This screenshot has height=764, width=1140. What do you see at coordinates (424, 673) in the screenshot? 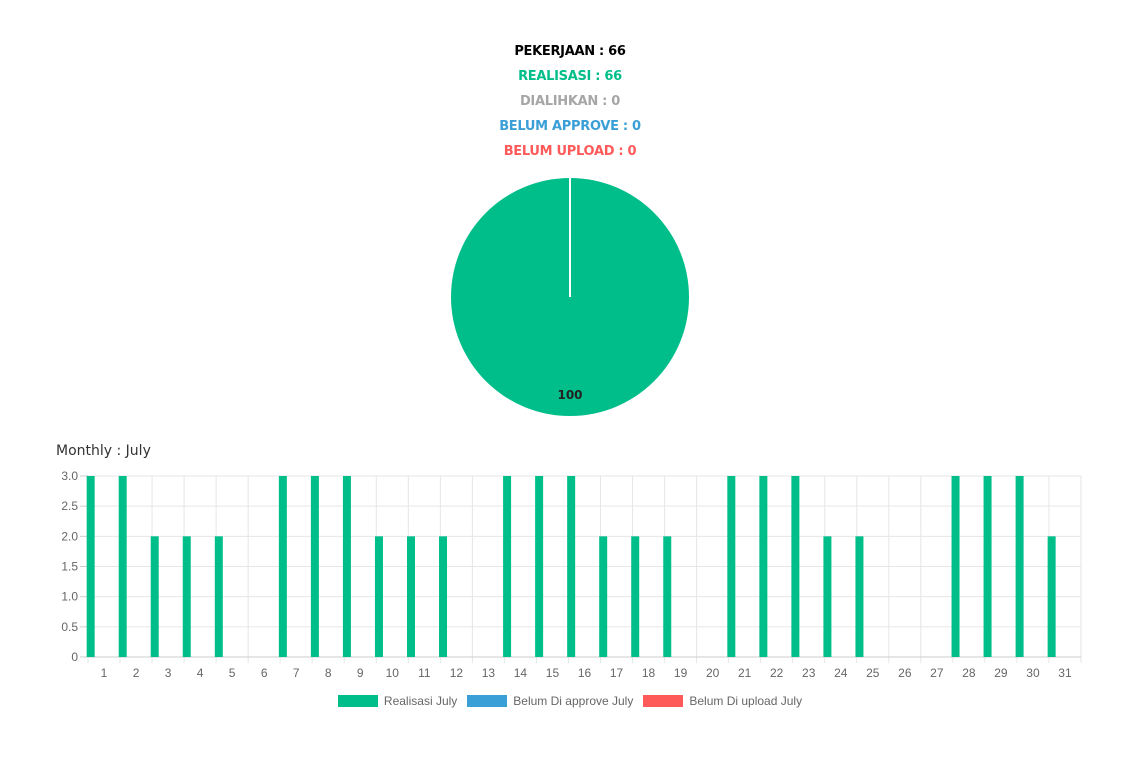
I see `x-tick-label: 11` at bounding box center [424, 673].